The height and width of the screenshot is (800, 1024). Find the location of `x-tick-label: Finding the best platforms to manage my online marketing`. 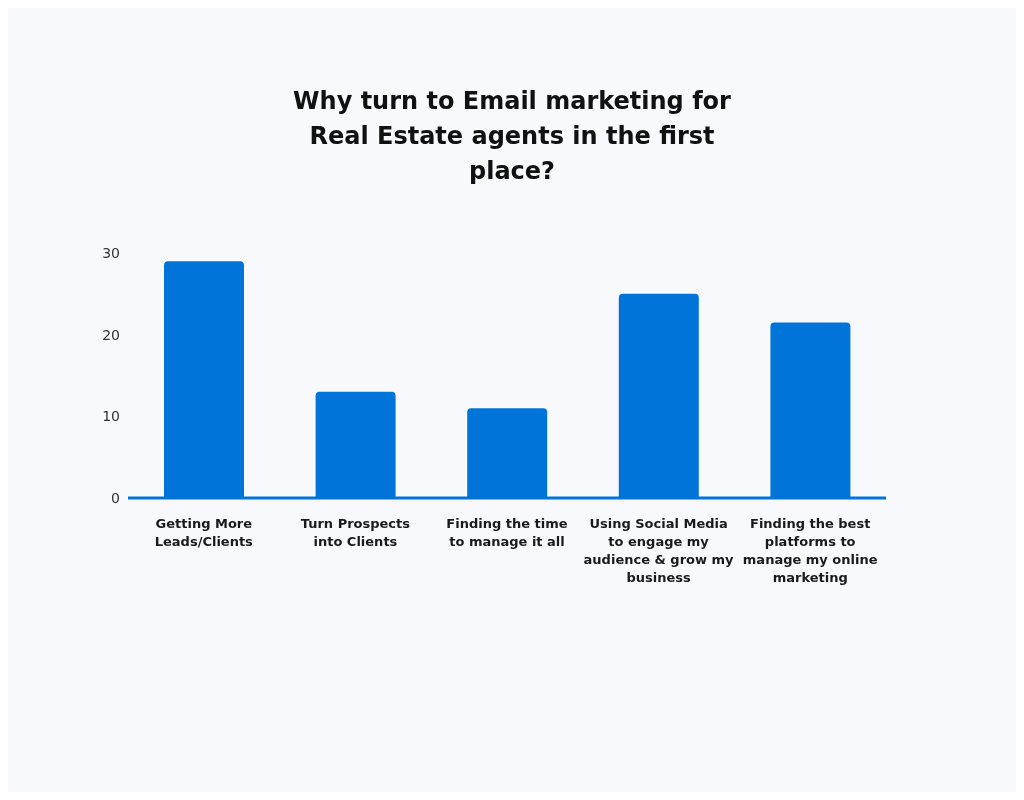

x-tick-label: Finding the best platforms to manage my online marketing is located at coordinates (810, 550).